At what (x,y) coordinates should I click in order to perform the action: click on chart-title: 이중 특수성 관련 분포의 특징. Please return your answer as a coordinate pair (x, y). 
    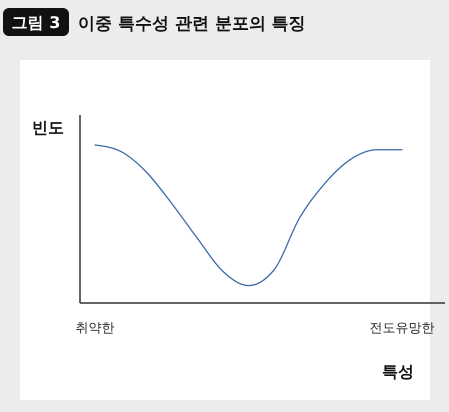
    Looking at the image, I should click on (192, 24).